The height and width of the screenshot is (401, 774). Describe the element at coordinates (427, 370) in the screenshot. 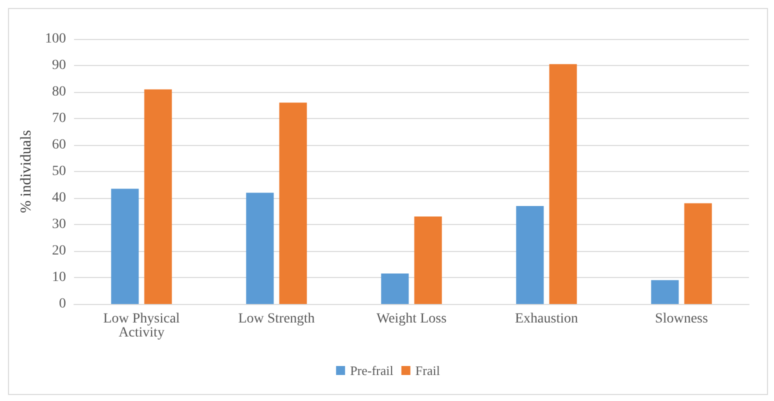

I see `legend-label: Frail` at that location.